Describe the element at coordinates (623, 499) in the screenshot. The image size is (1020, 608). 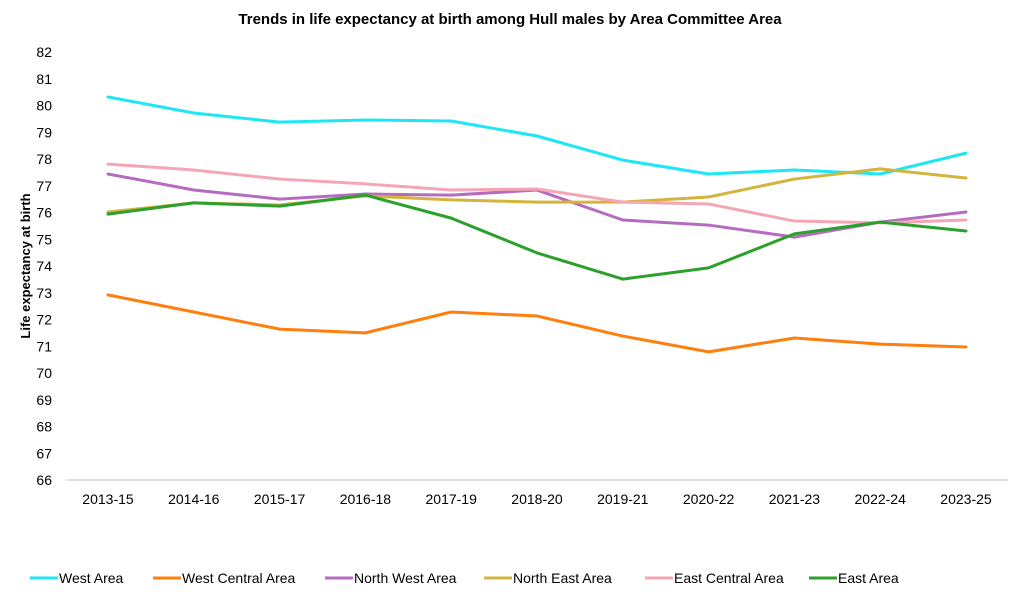
I see `x-tick-label: 2019-21` at that location.